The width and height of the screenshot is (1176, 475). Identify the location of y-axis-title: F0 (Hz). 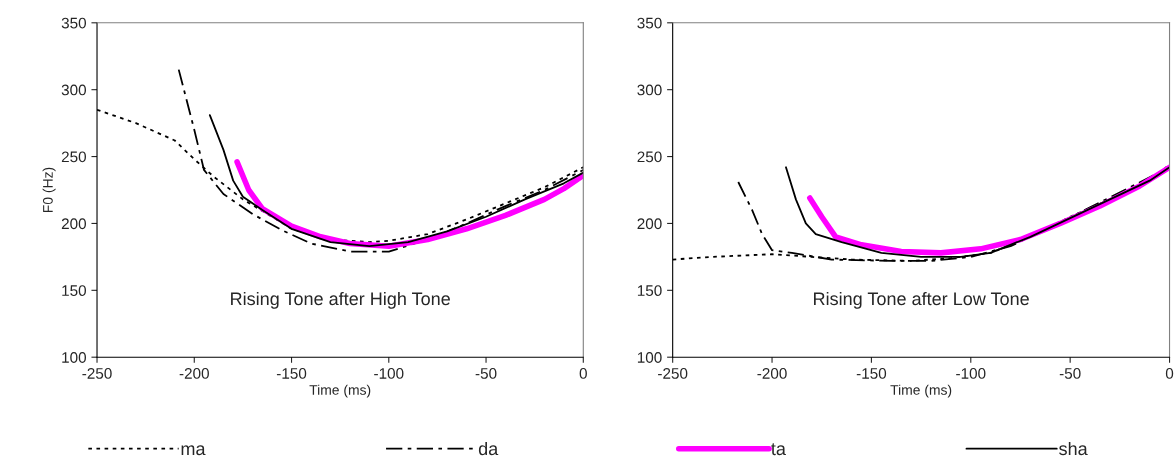
(49, 190).